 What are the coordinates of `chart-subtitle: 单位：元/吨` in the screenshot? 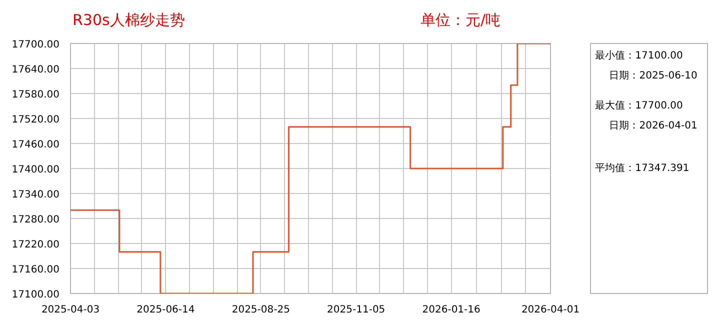 It's located at (460, 19).